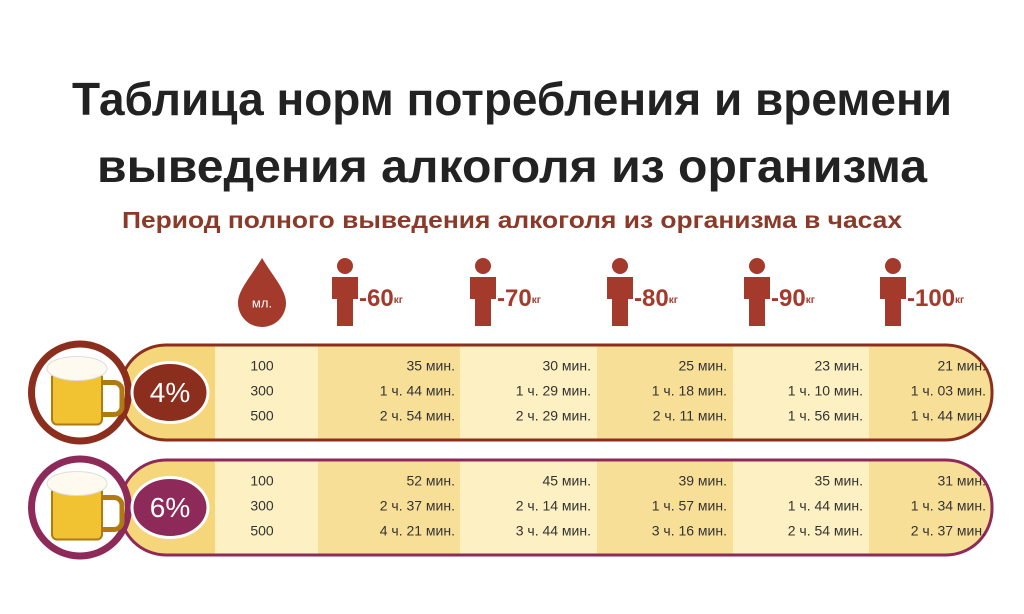 The height and width of the screenshot is (614, 1024). I want to click on time-cell: 31 мин., so click(961, 481).